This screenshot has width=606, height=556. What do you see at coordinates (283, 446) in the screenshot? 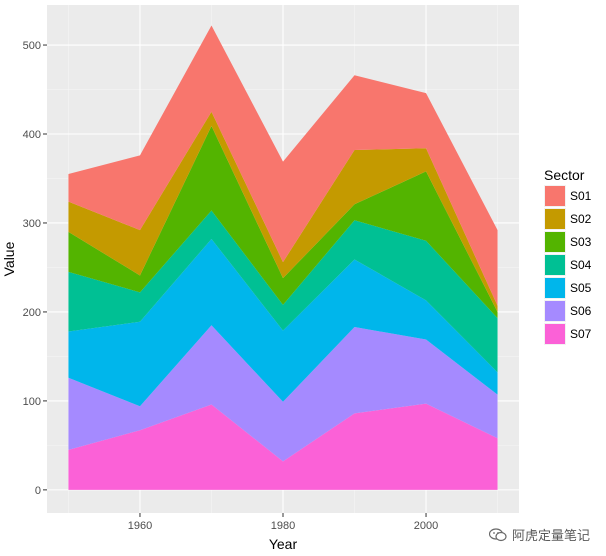
I see `area-series-s07` at bounding box center [283, 446].